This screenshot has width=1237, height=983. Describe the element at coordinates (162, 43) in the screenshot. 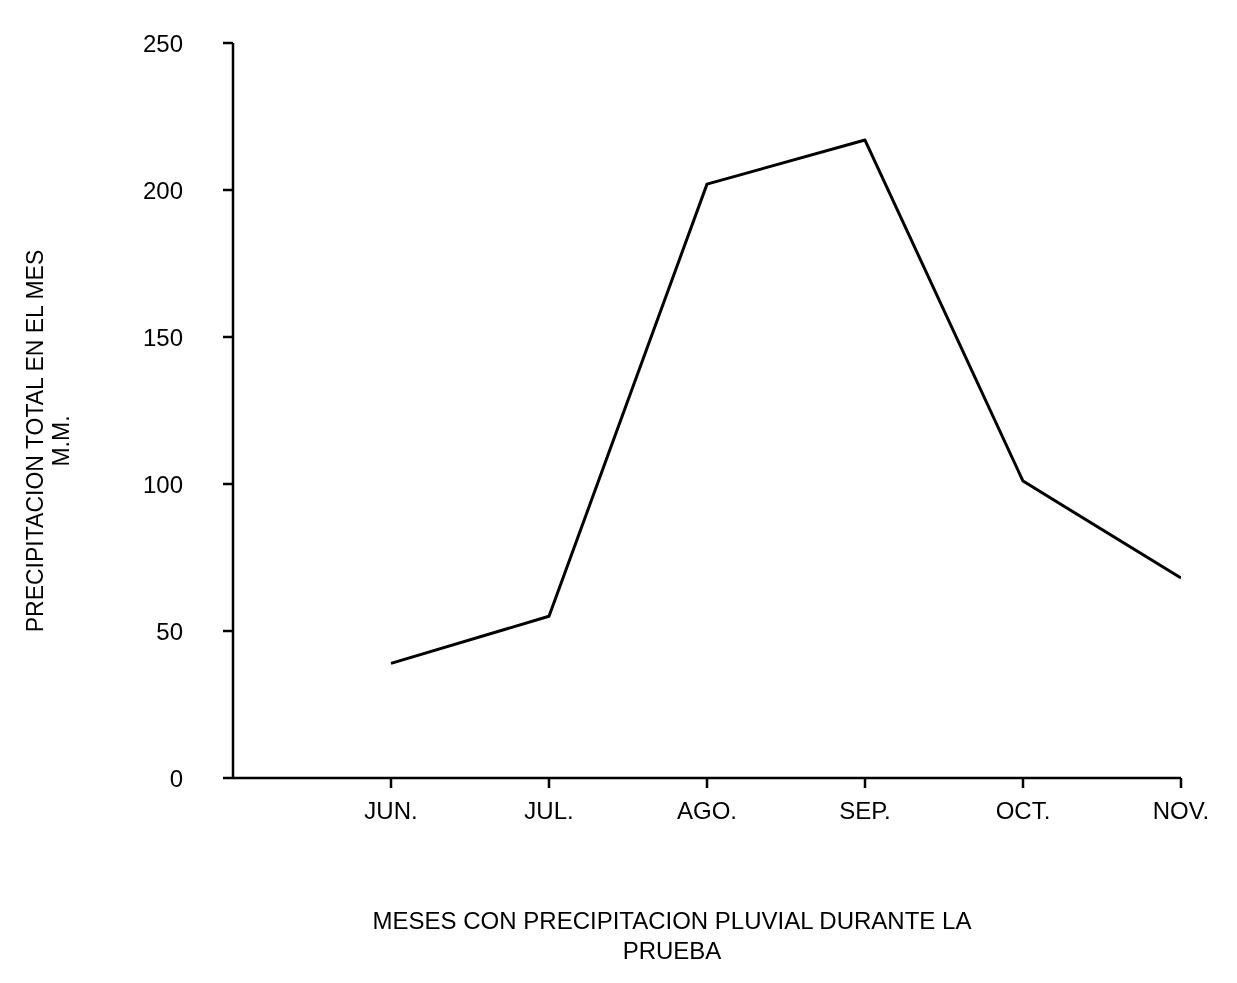

I see `y-tick-label: 250` at that location.